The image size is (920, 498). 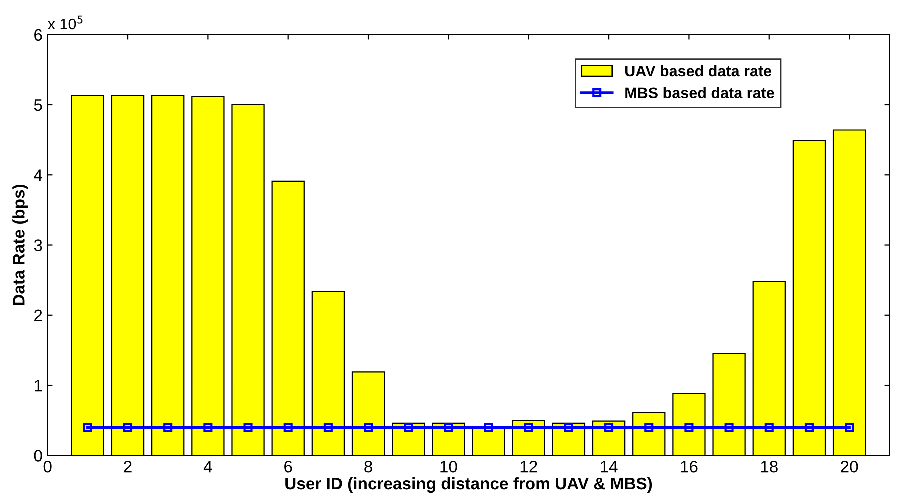 I want to click on x-tick-label: 10, so click(x=449, y=466).